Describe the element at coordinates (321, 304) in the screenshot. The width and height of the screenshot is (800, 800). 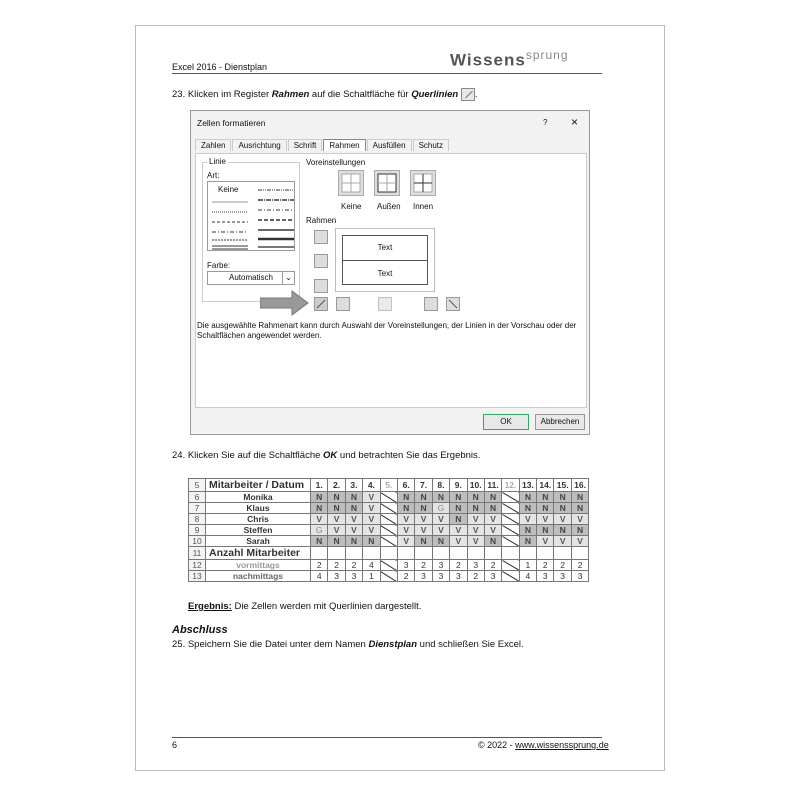
I see `diagonal-up-button` at that location.